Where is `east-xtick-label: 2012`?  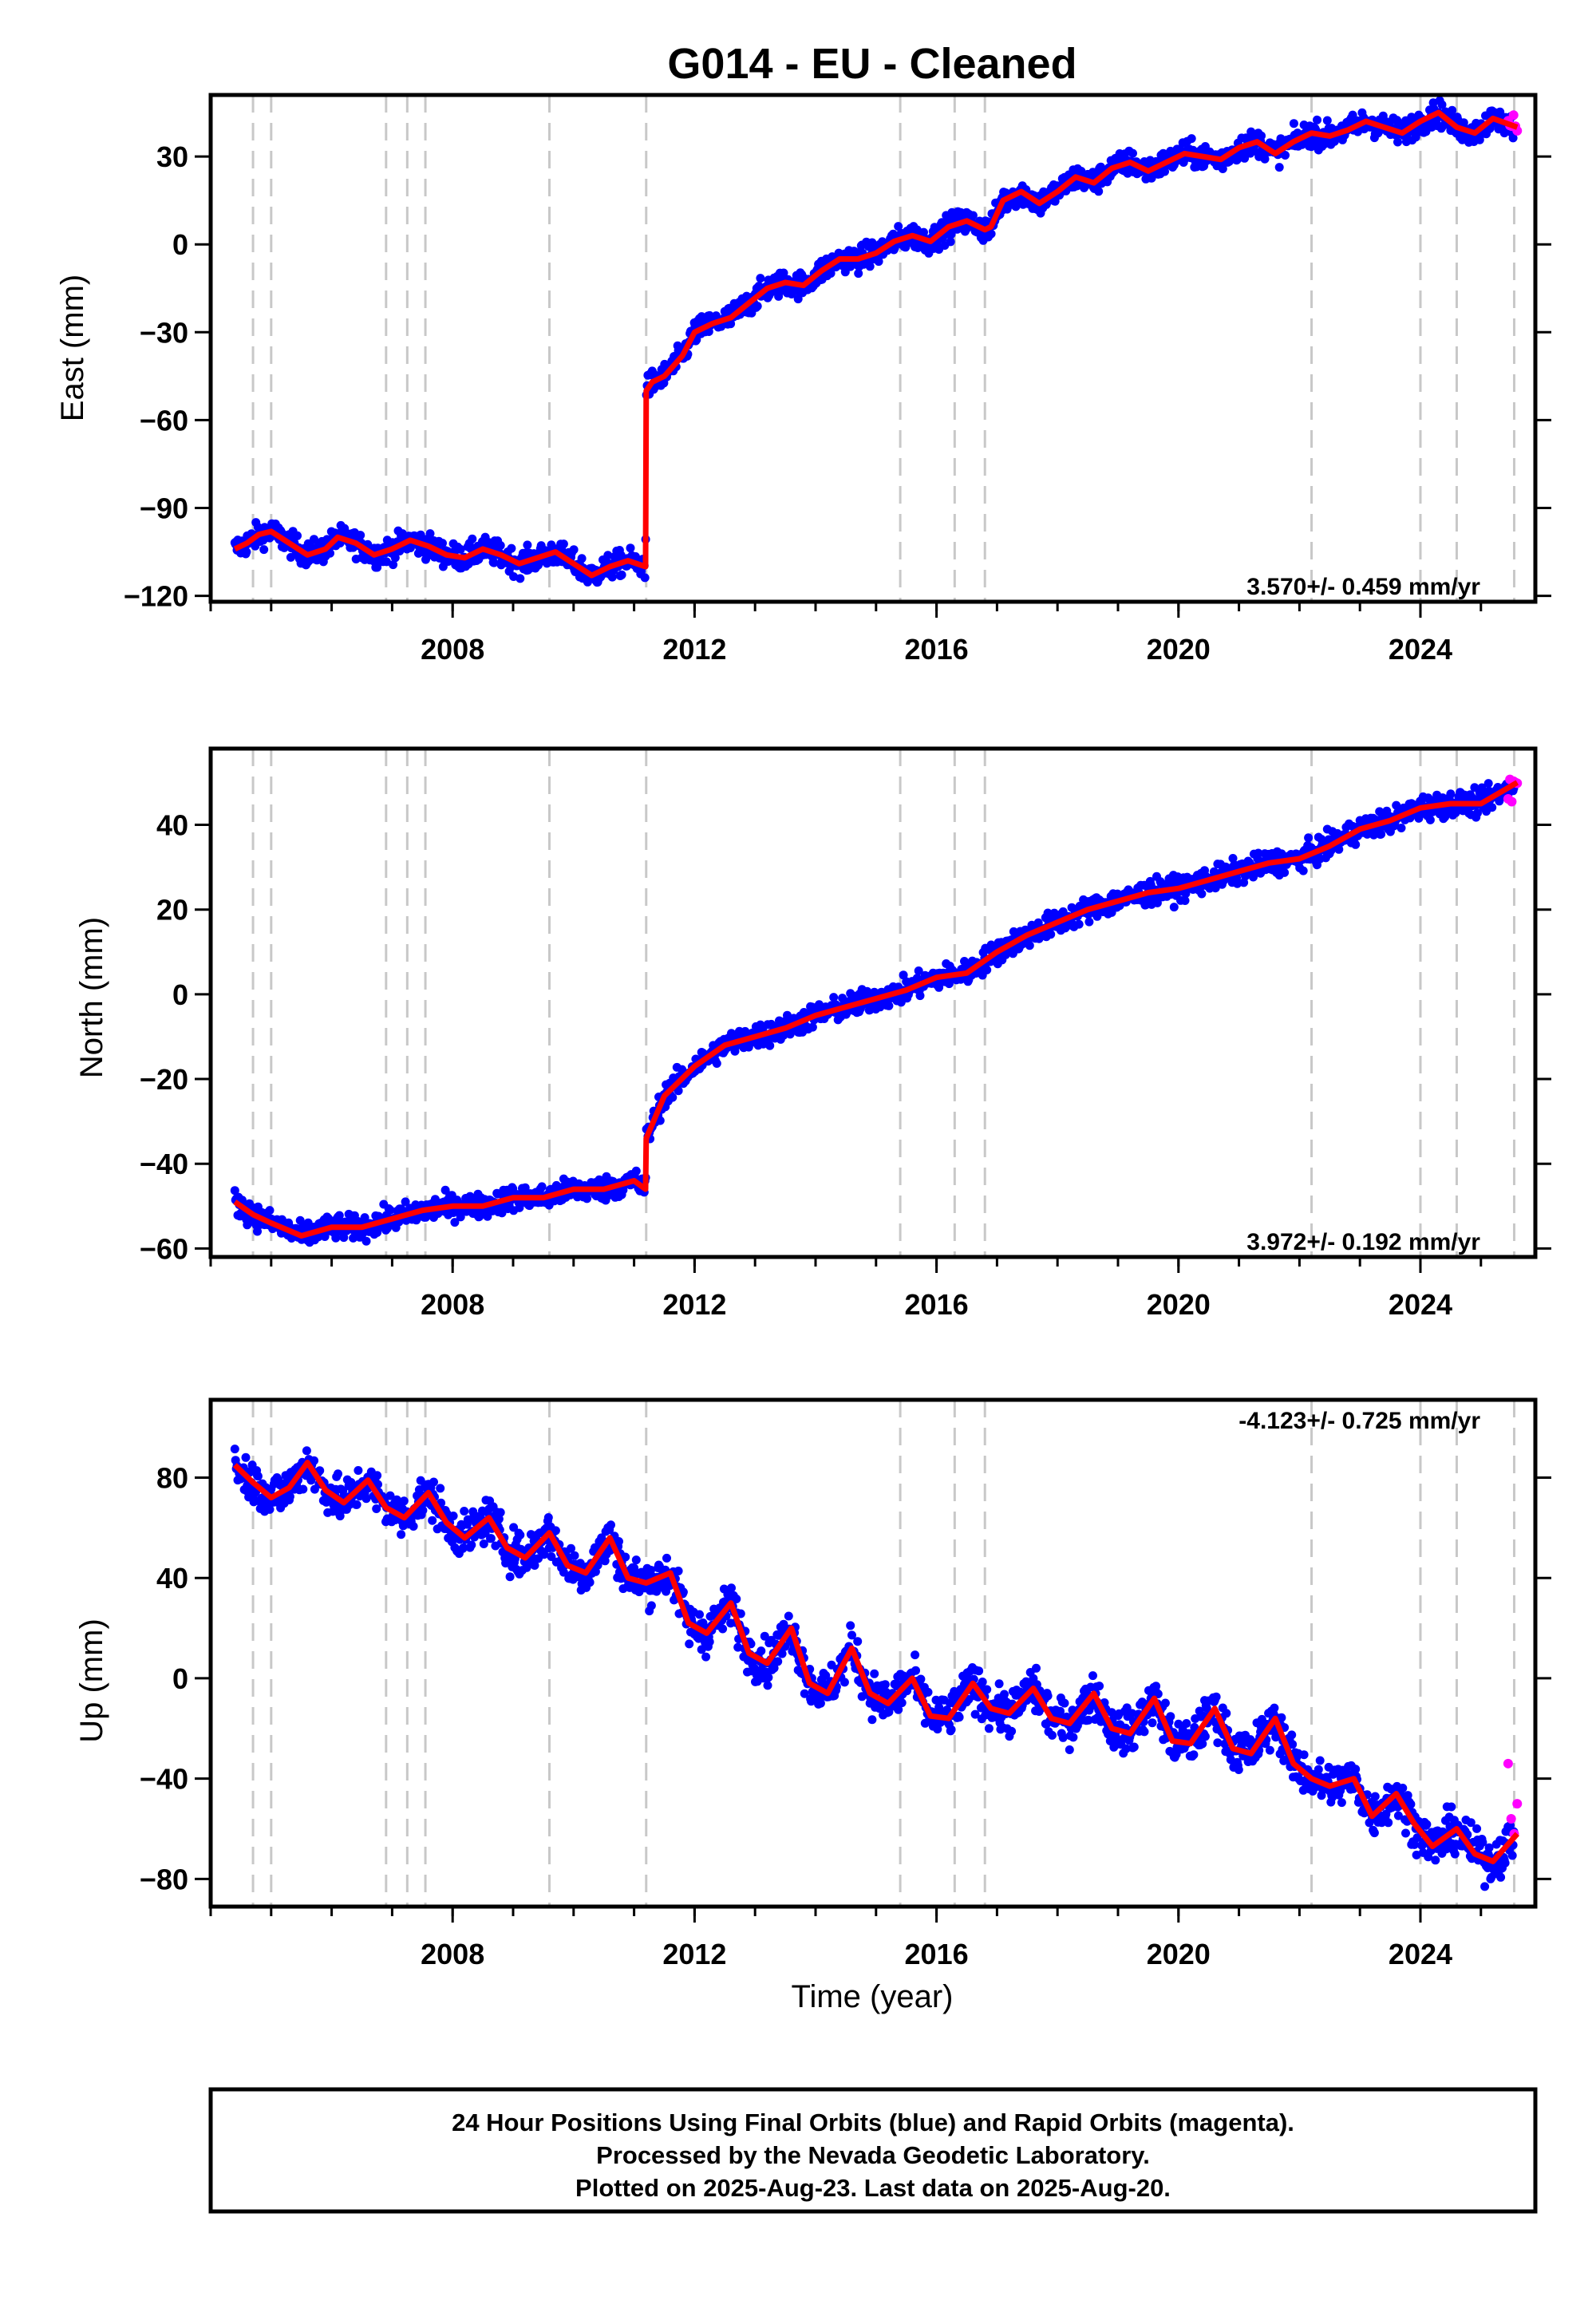
east-xtick-label: 2012 is located at coordinates (694, 649).